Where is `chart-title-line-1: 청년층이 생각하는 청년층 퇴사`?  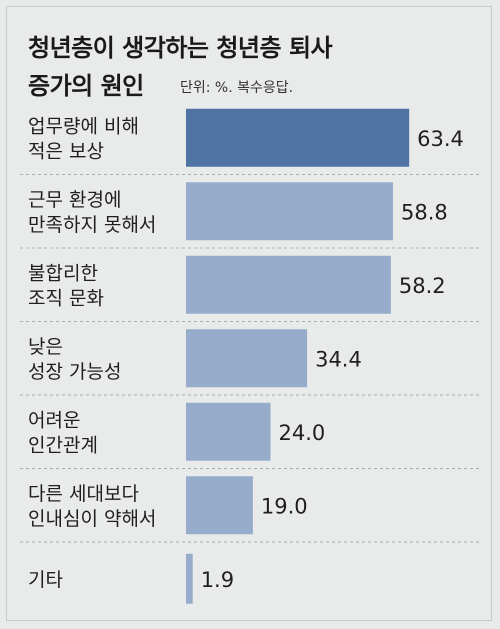
chart-title-line-1: 청년층이 생각하는 청년층 퇴사 is located at coordinates (180, 48).